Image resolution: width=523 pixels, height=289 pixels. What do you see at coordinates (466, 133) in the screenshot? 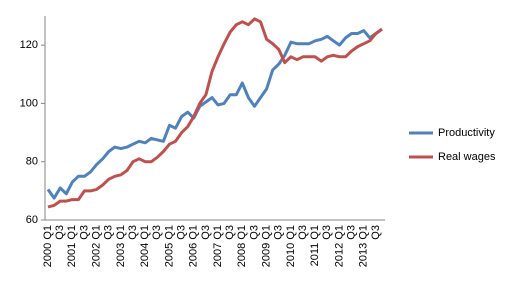
I see `legend-label: Productivity` at bounding box center [466, 133].